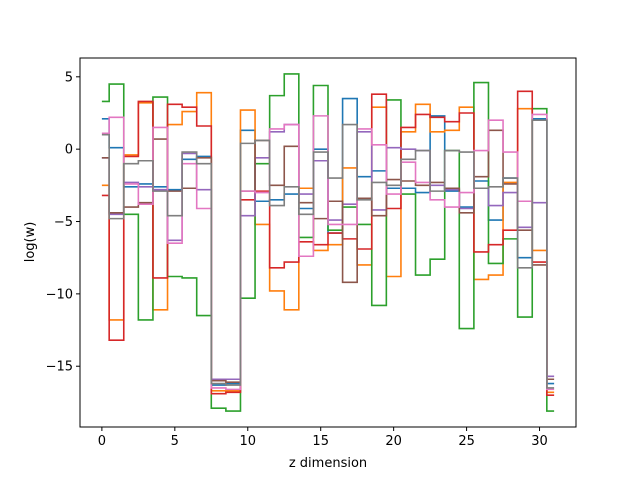 The height and width of the screenshot is (480, 640). I want to click on x-tick-label: 5, so click(175, 441).